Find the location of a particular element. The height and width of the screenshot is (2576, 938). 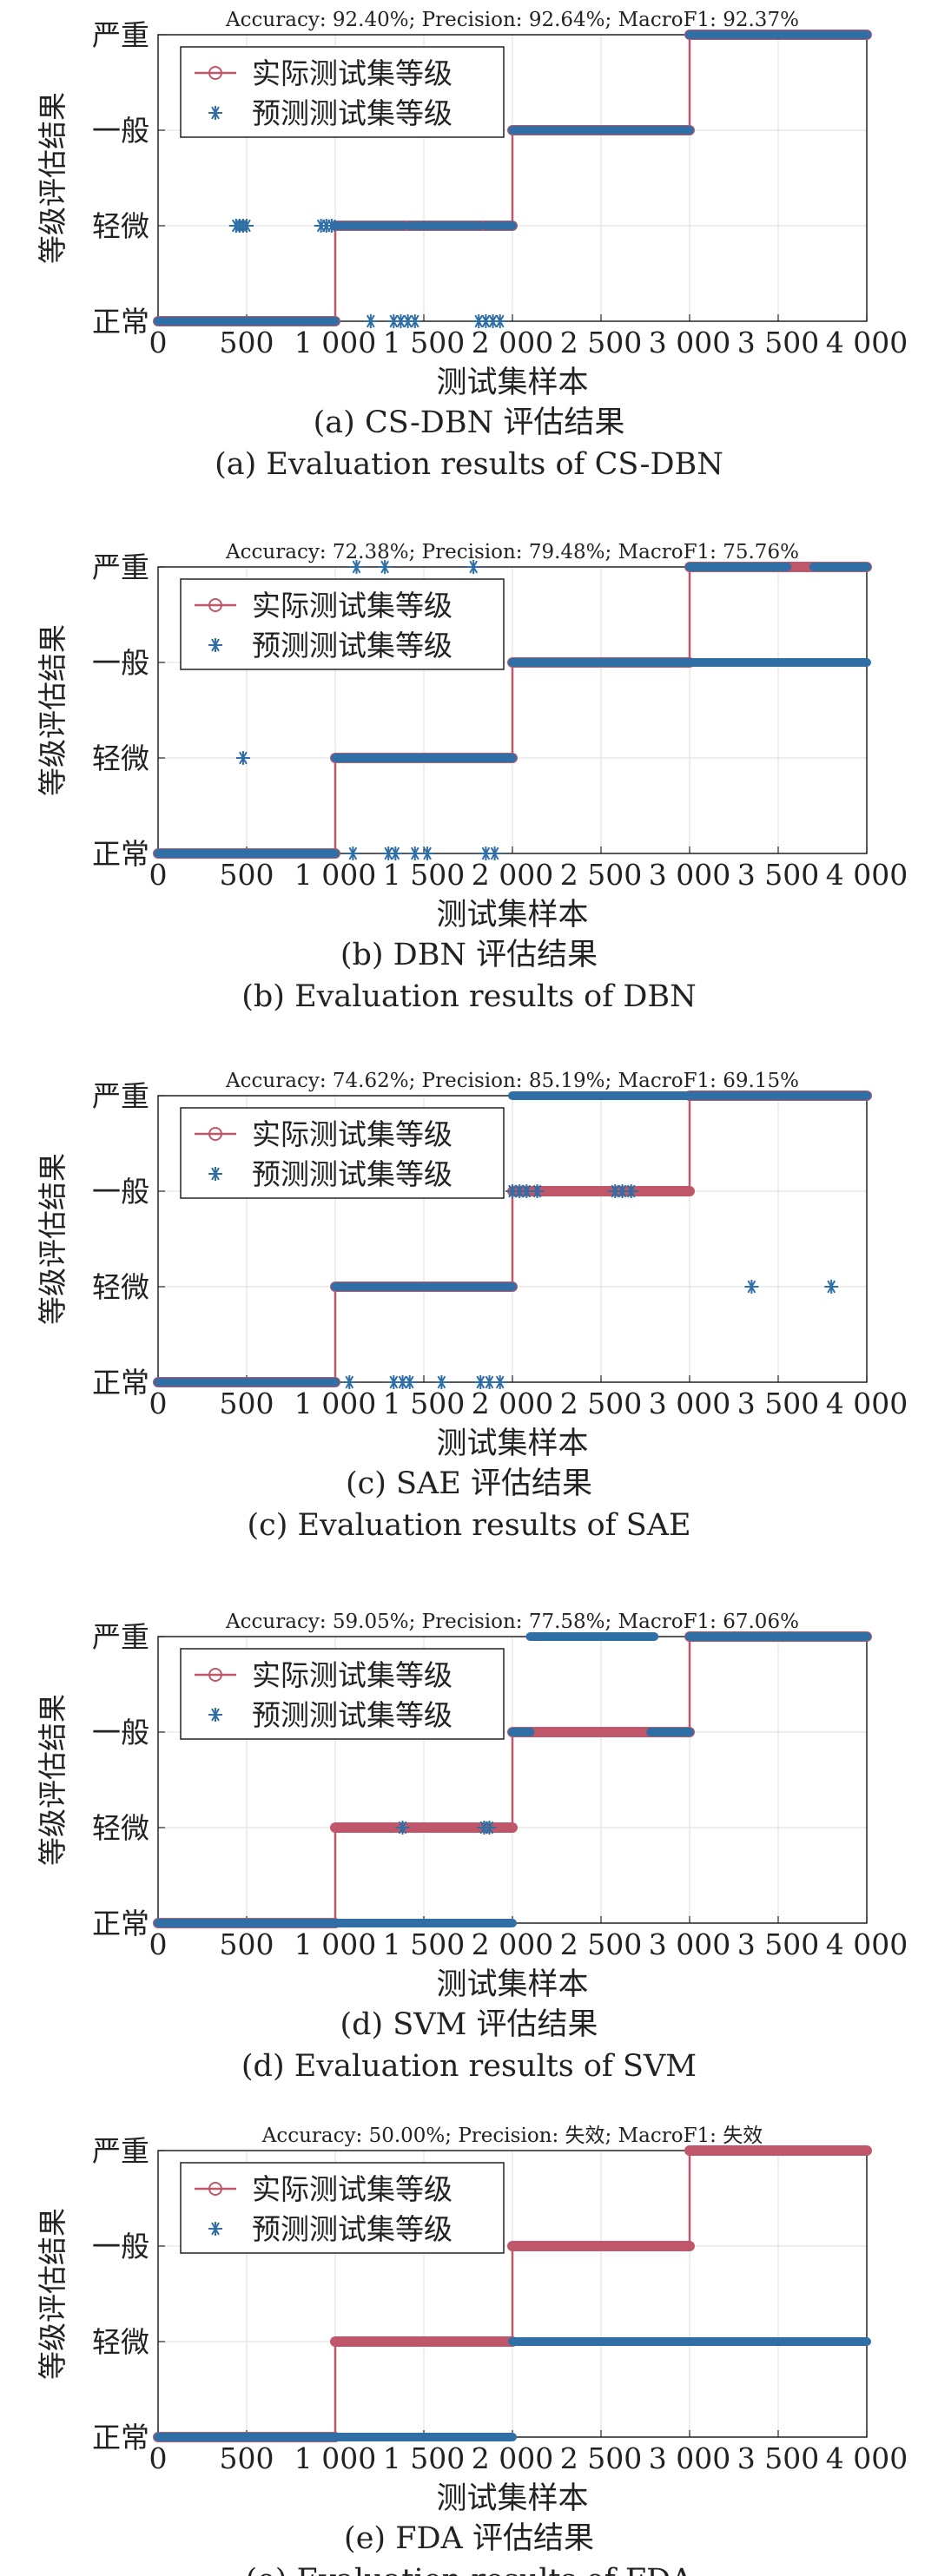

caption-en: (a) Evaluation results of CS-DBN is located at coordinates (469, 464).